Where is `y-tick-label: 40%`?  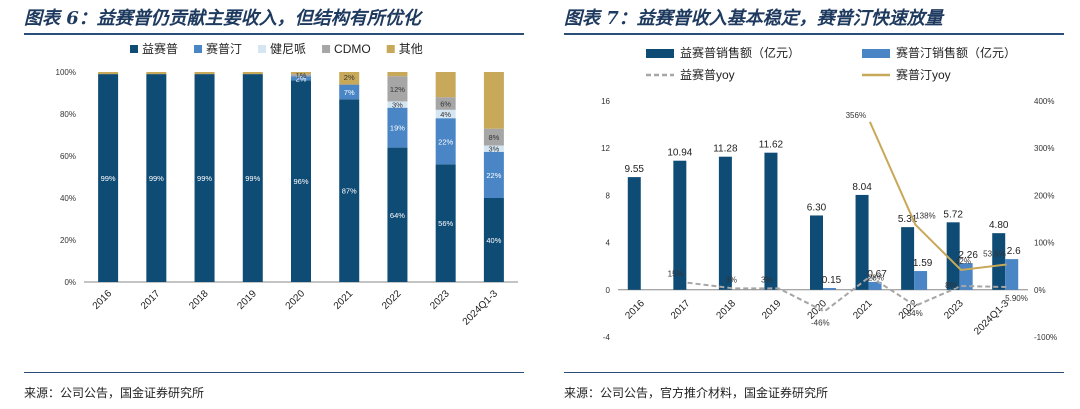
y-tick-label: 40% is located at coordinates (68, 198).